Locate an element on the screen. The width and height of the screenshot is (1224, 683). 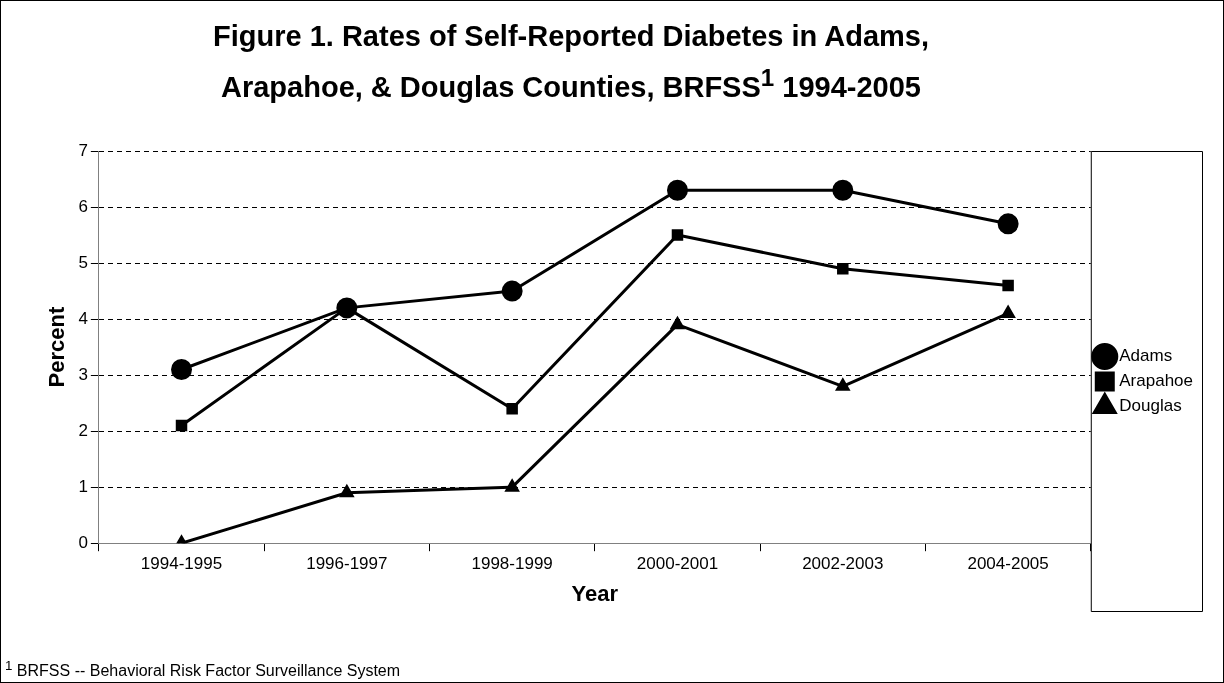
y-tick-label: 4 is located at coordinates (83, 318).